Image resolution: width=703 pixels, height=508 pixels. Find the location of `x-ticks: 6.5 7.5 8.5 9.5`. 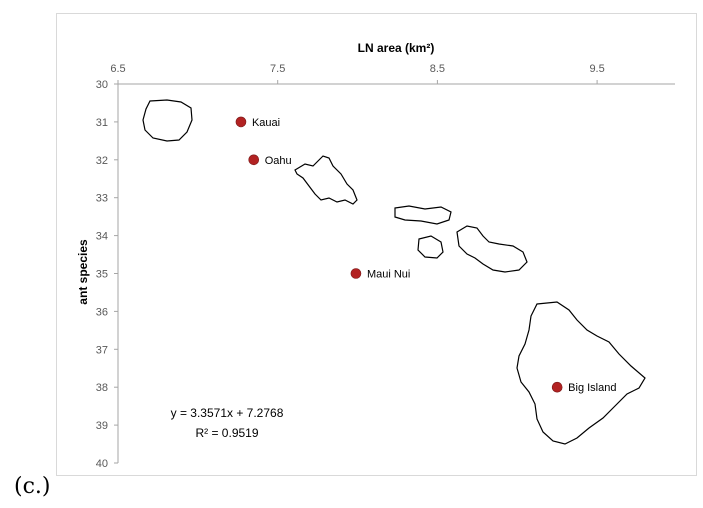

x-ticks: 6.5 7.5 8.5 9.5 is located at coordinates (357, 73).